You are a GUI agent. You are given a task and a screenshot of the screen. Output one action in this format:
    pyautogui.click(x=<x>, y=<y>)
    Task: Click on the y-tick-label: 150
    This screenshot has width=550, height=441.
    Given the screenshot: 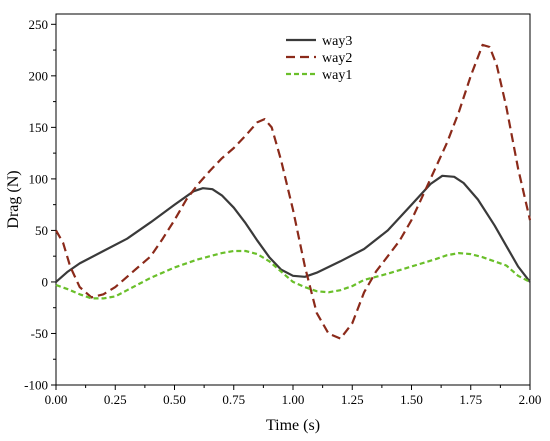 What is the action you would take?
    pyautogui.click(x=39, y=127)
    